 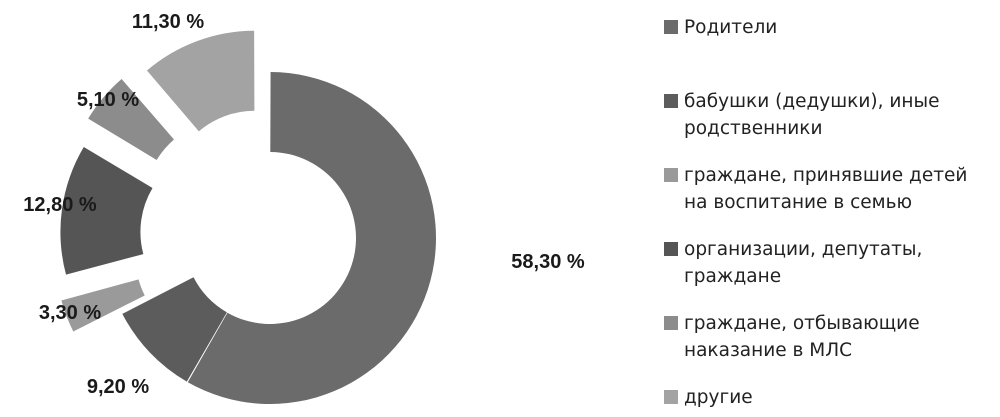 I want to click on slice-value-label: 11,30 %, so click(x=168, y=22).